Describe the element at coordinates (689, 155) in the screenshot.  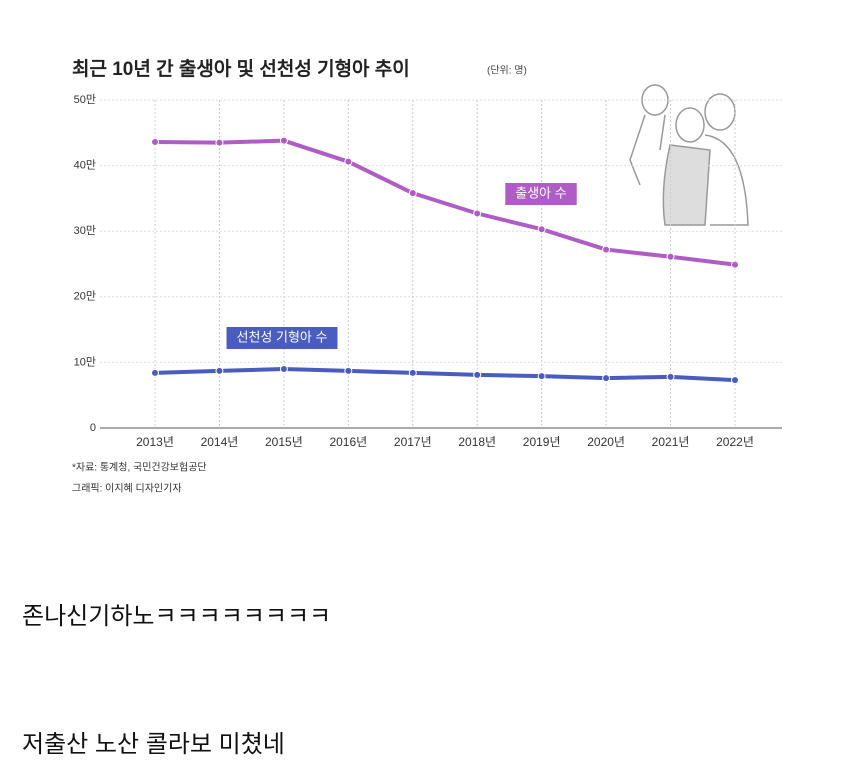
I see `illustration` at that location.